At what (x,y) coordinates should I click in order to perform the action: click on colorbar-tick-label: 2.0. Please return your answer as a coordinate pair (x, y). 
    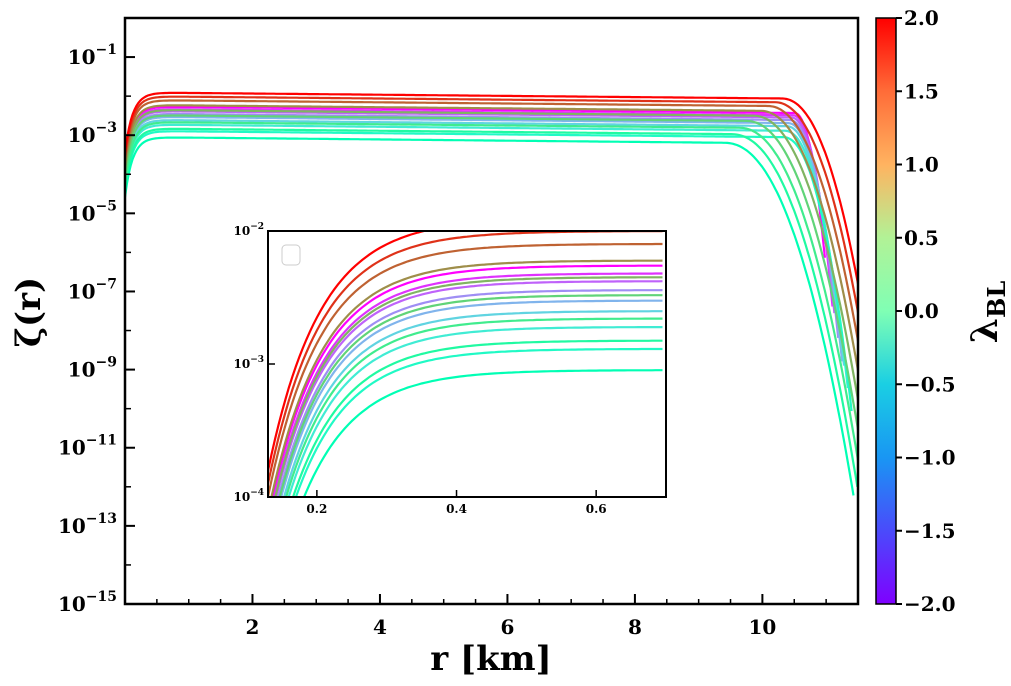
    Looking at the image, I should click on (921, 18).